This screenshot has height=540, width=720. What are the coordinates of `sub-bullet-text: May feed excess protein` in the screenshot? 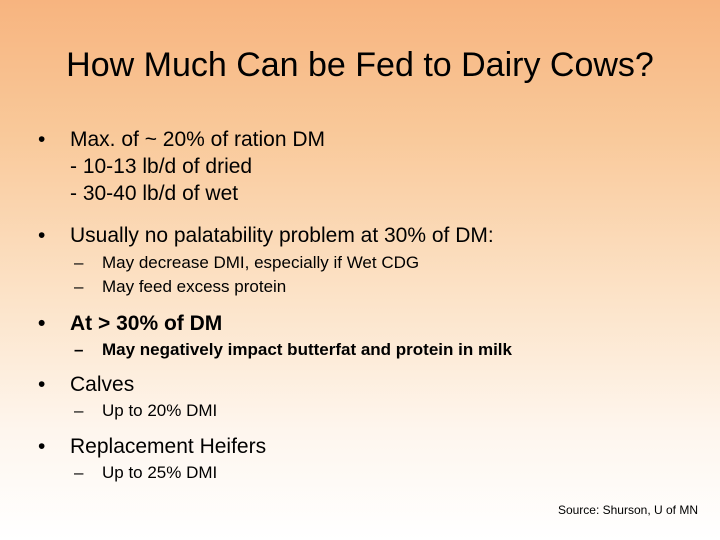 It's located at (194, 286).